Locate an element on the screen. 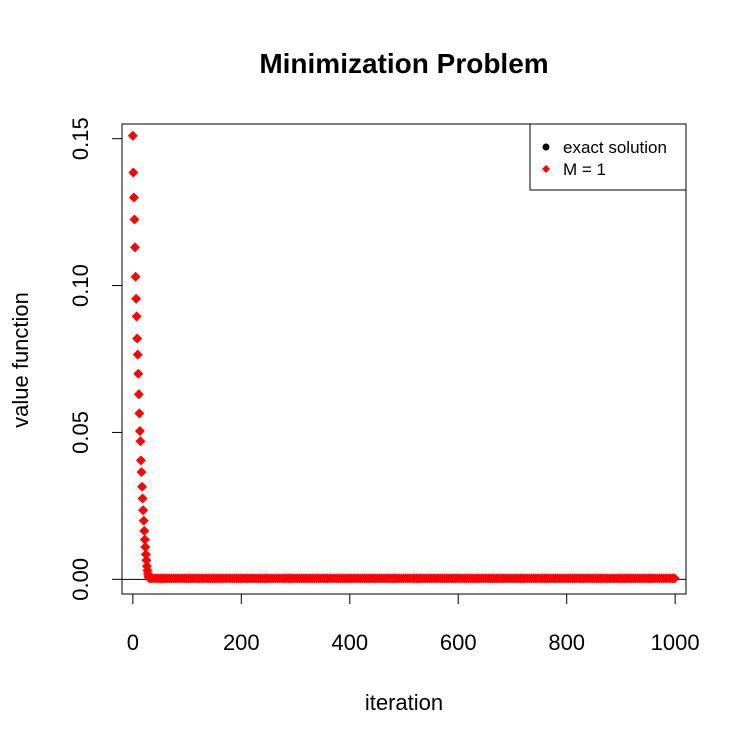  y-tick-label: 0.10 is located at coordinates (80, 285).